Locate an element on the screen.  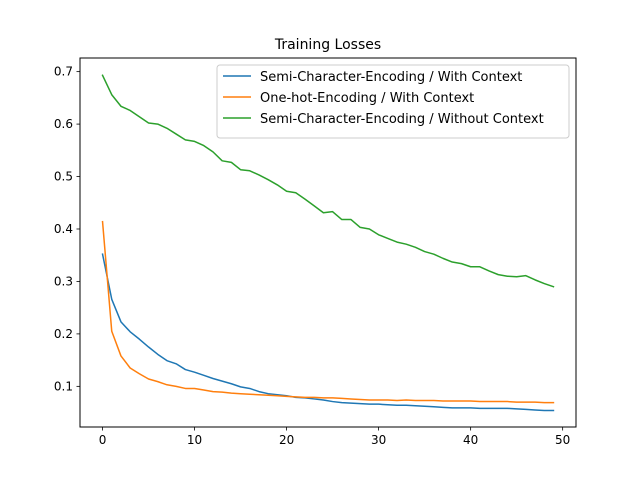
x-tick-label: 50 is located at coordinates (562, 440).